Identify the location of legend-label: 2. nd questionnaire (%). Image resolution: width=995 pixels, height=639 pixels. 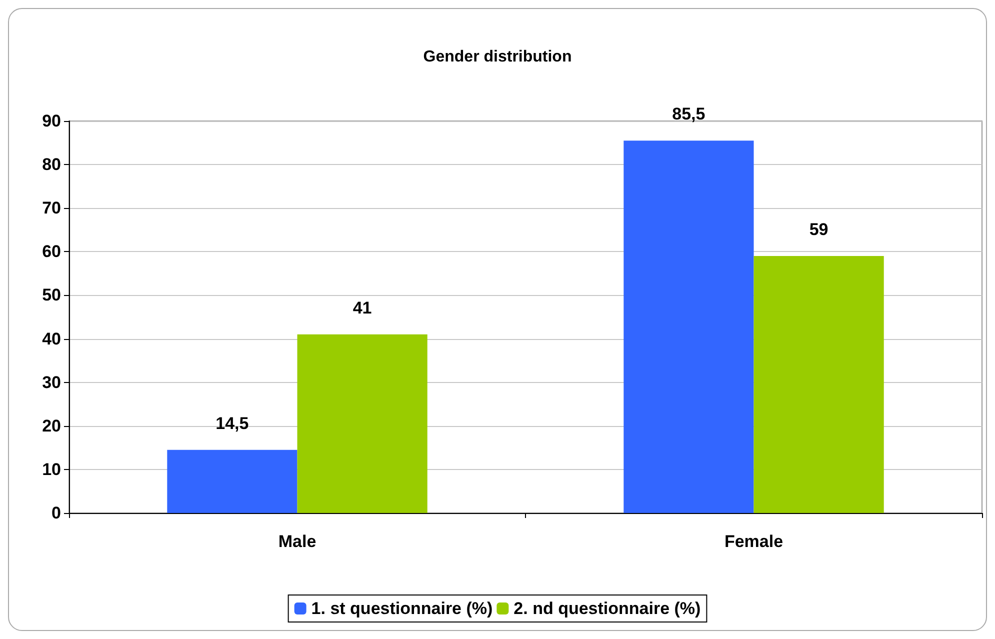
(607, 608).